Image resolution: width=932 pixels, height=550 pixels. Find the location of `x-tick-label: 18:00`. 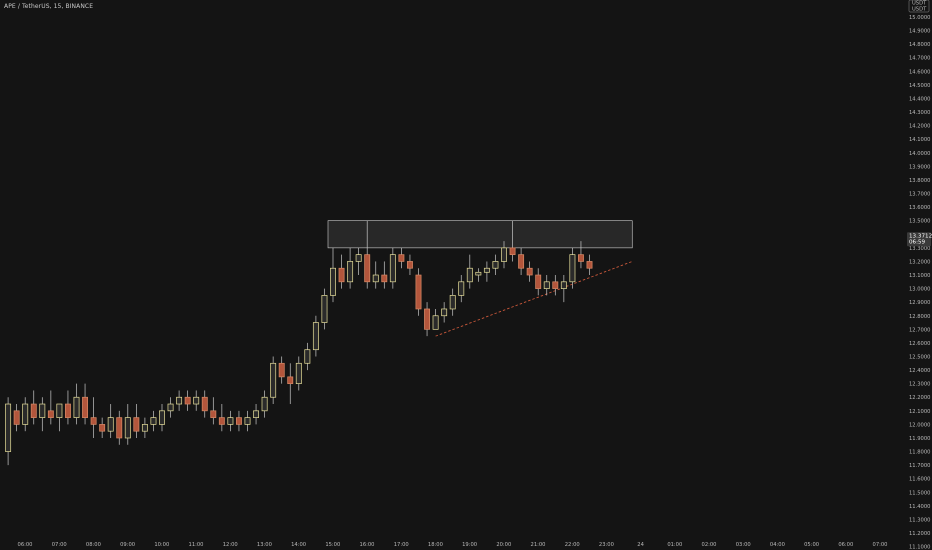

x-tick-label: 18:00 is located at coordinates (435, 545).